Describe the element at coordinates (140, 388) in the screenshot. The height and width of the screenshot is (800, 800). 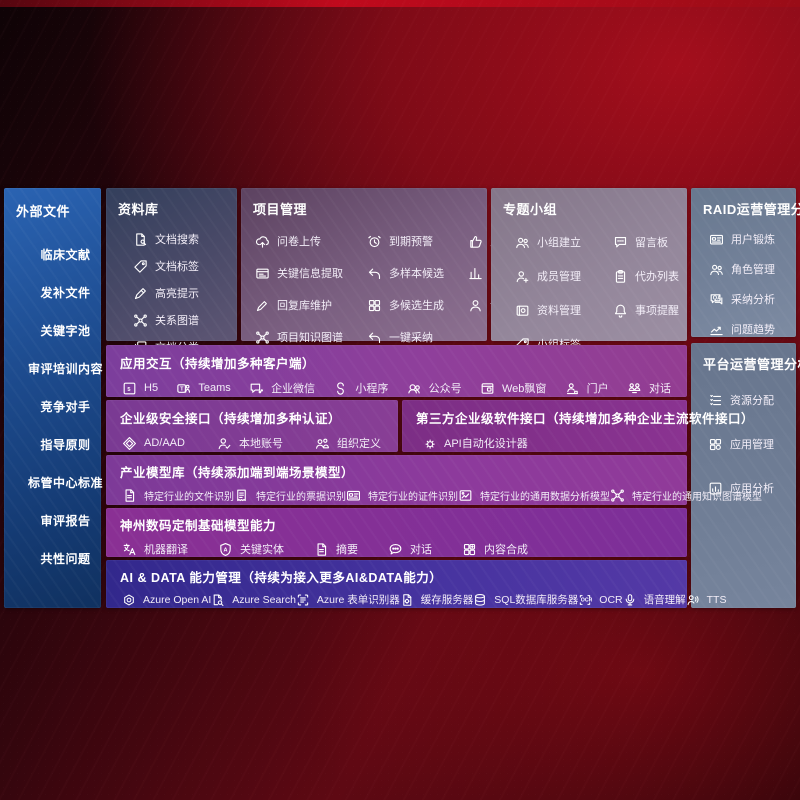
I see `feature-item: 5 H5` at that location.